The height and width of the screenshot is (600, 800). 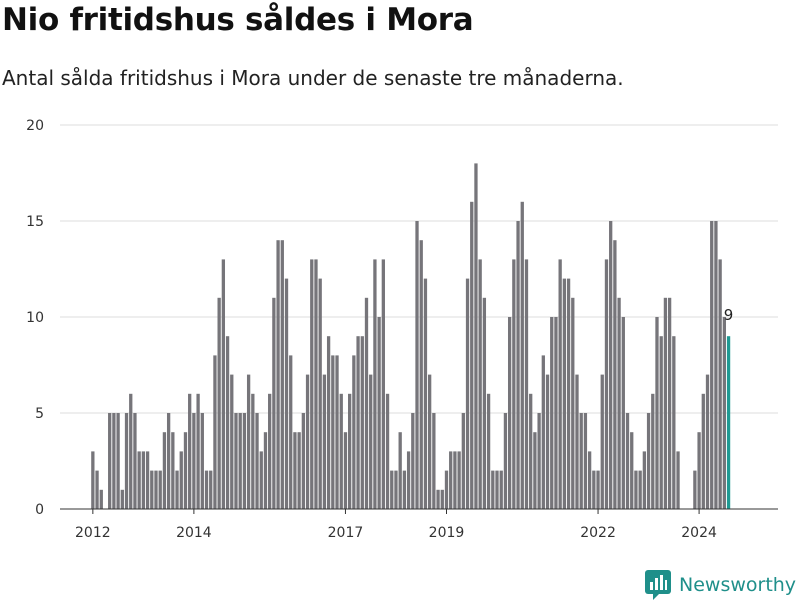 What do you see at coordinates (39, 510) in the screenshot?
I see `y-tick-label: 0` at bounding box center [39, 510].